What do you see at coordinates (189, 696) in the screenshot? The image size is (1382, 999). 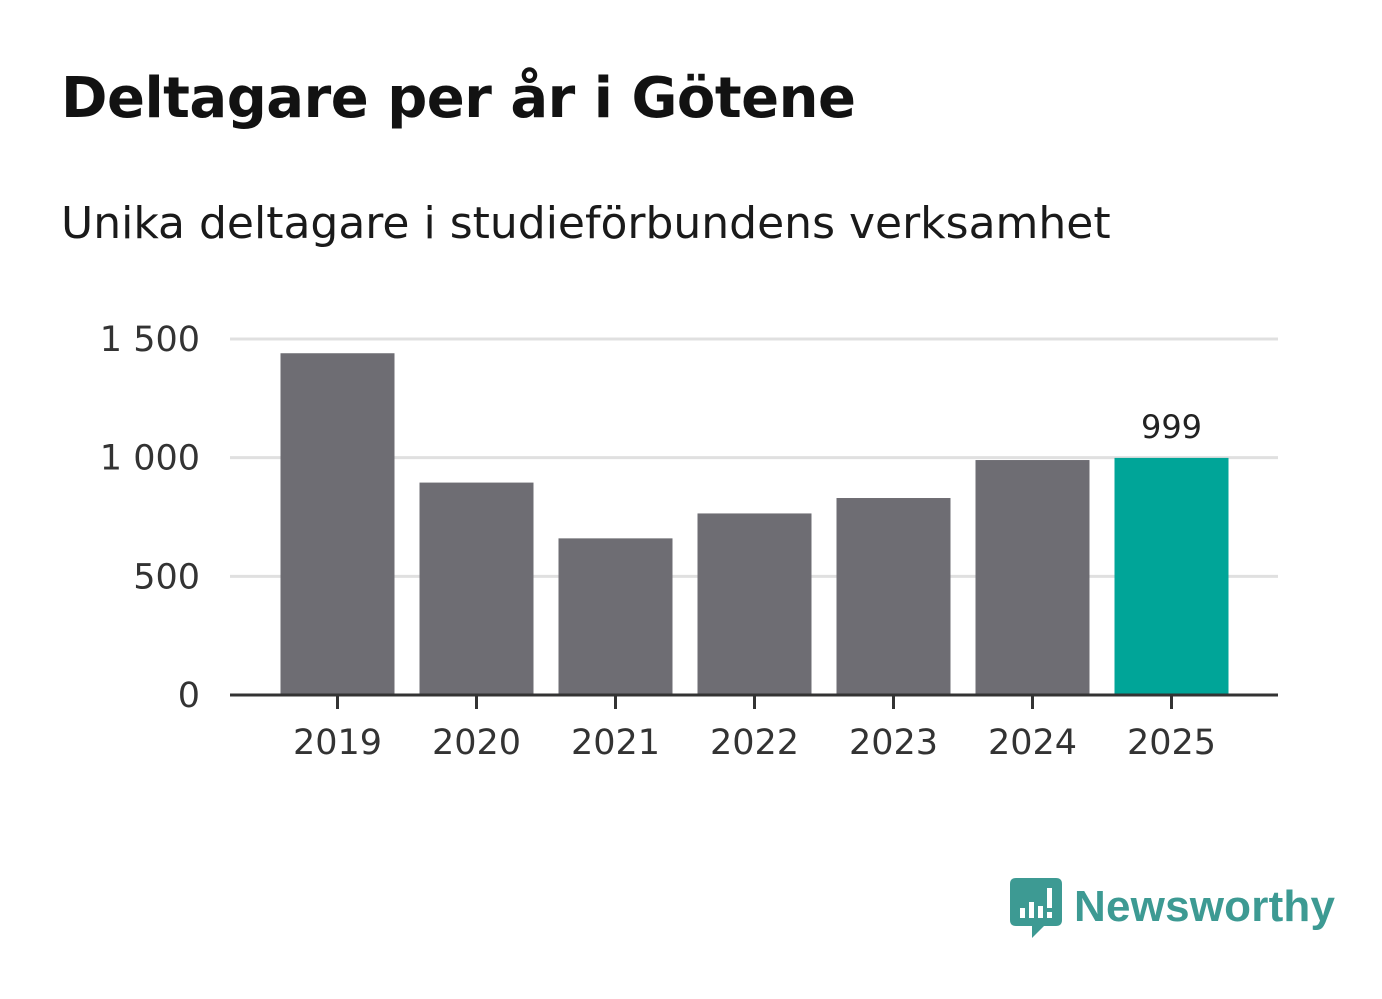 I see `y-tick-label: 0` at bounding box center [189, 696].